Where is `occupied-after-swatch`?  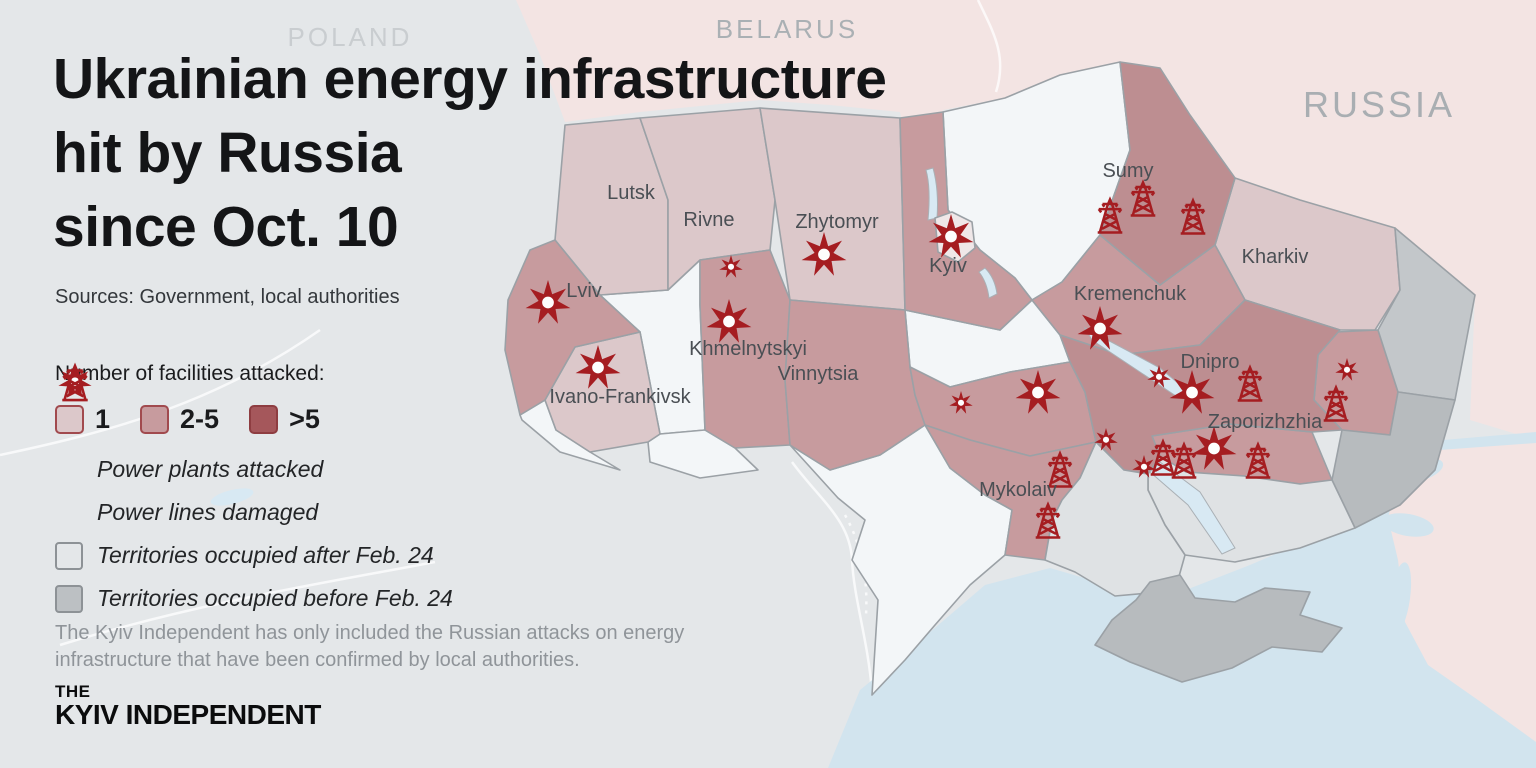 occupied-after-swatch is located at coordinates (69, 555).